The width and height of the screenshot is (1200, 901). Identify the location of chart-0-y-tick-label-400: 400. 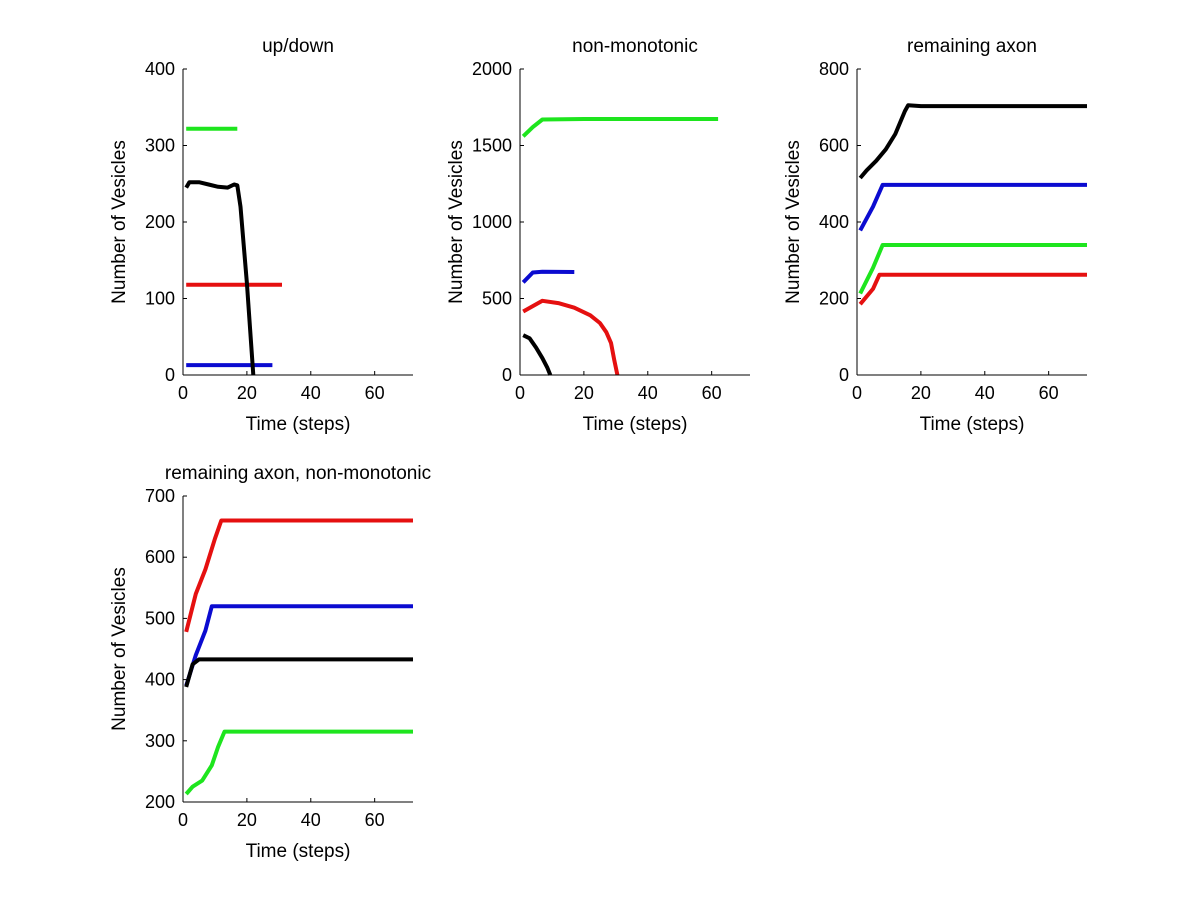
(160, 69).